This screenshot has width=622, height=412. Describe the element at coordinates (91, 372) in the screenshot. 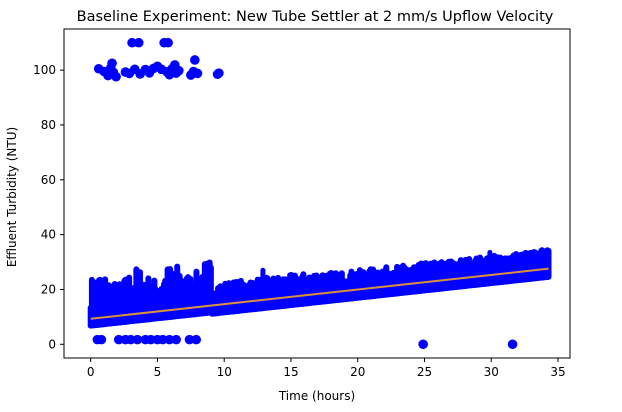

I see `x-tick-label: 0` at that location.